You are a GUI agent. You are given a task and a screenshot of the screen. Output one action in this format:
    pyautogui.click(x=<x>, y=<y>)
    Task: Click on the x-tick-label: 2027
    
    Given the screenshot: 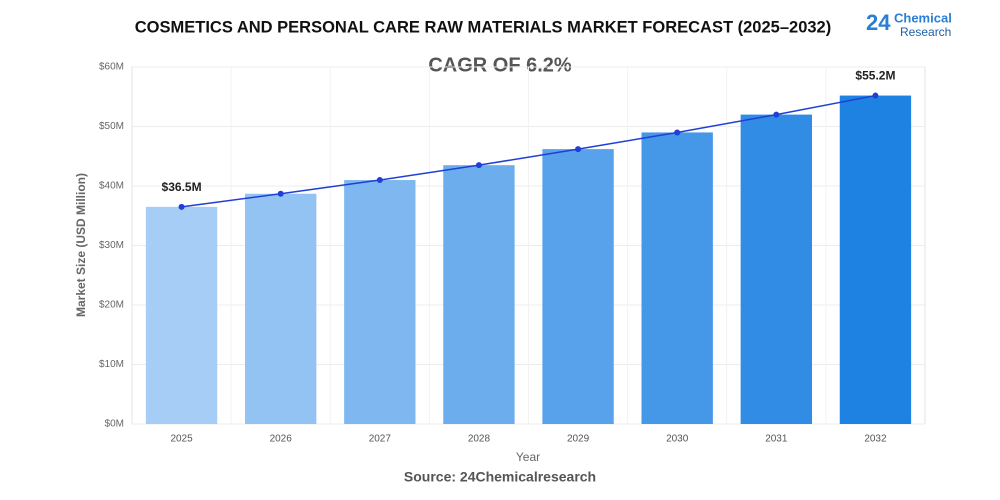 What is the action you would take?
    pyautogui.click(x=380, y=439)
    